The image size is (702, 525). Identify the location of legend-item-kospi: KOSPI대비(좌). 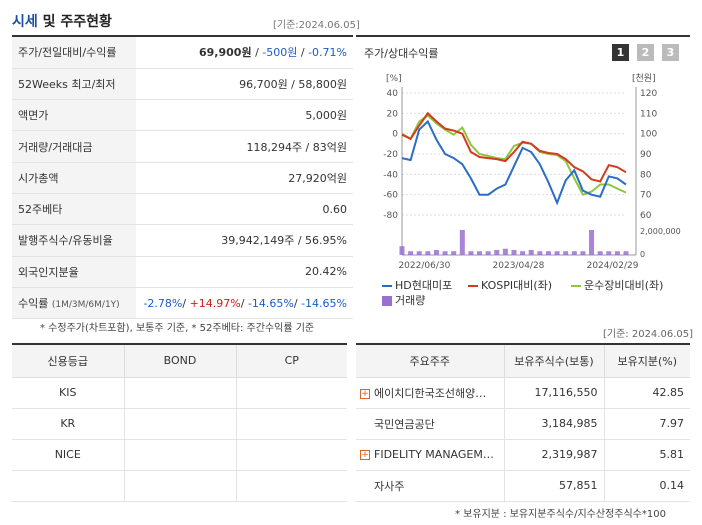
(510, 285).